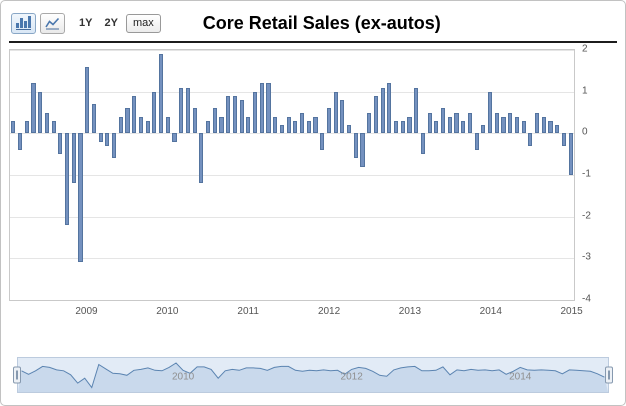  I want to click on x-axis-label: 2013, so click(410, 311).